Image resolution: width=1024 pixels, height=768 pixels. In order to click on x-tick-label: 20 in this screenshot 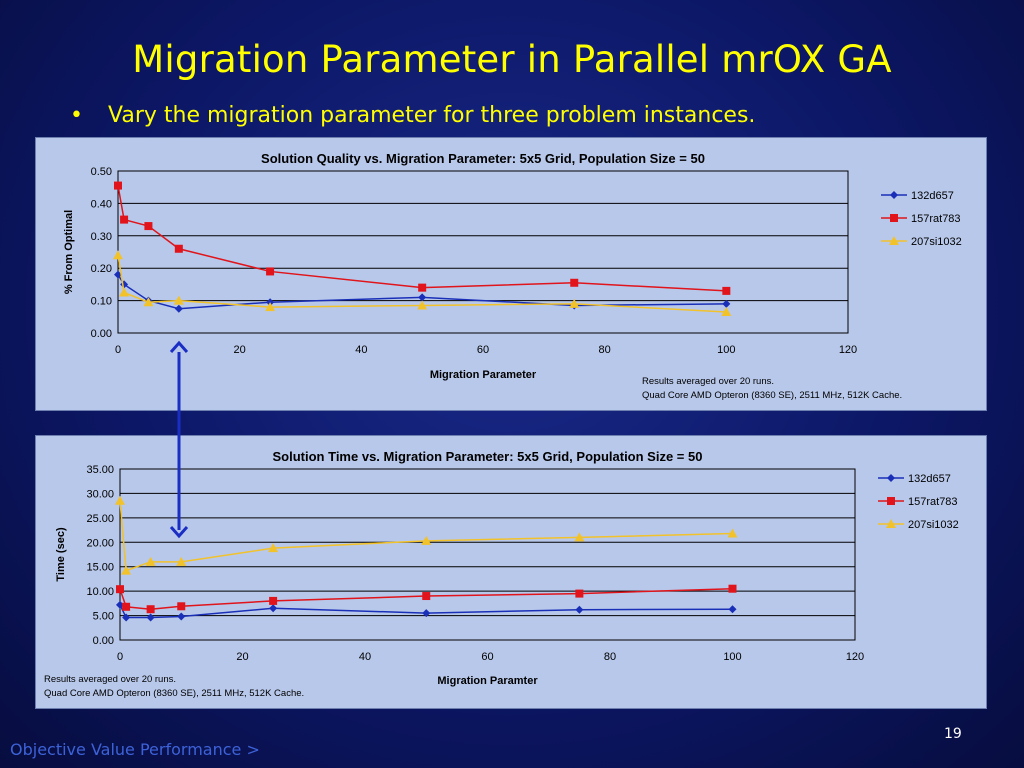, I will do `click(240, 350)`.